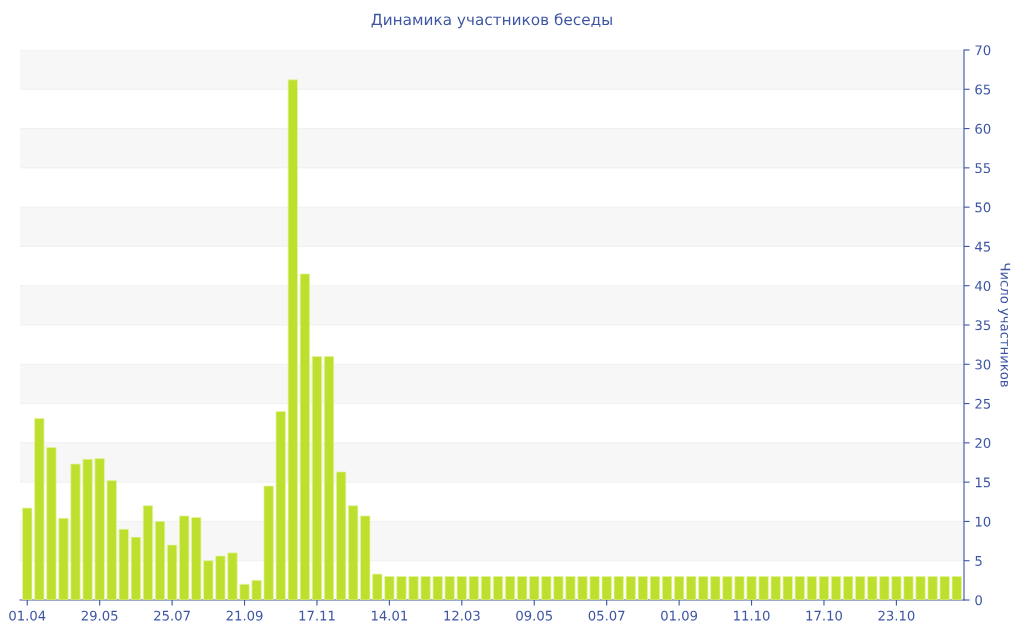  What do you see at coordinates (978, 600) in the screenshot?
I see `y2-tick-label: 0` at bounding box center [978, 600].